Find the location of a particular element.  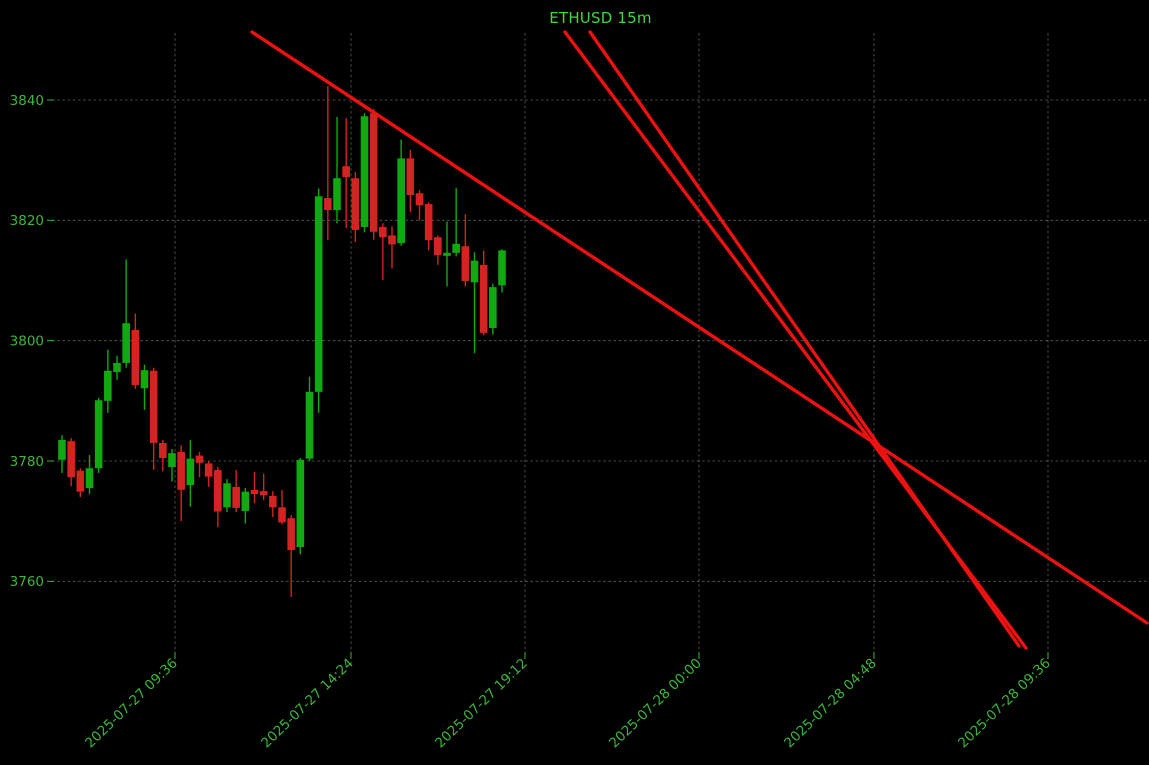

x-tick-label: 2025-07-28 09:36 is located at coordinates (1004, 703).